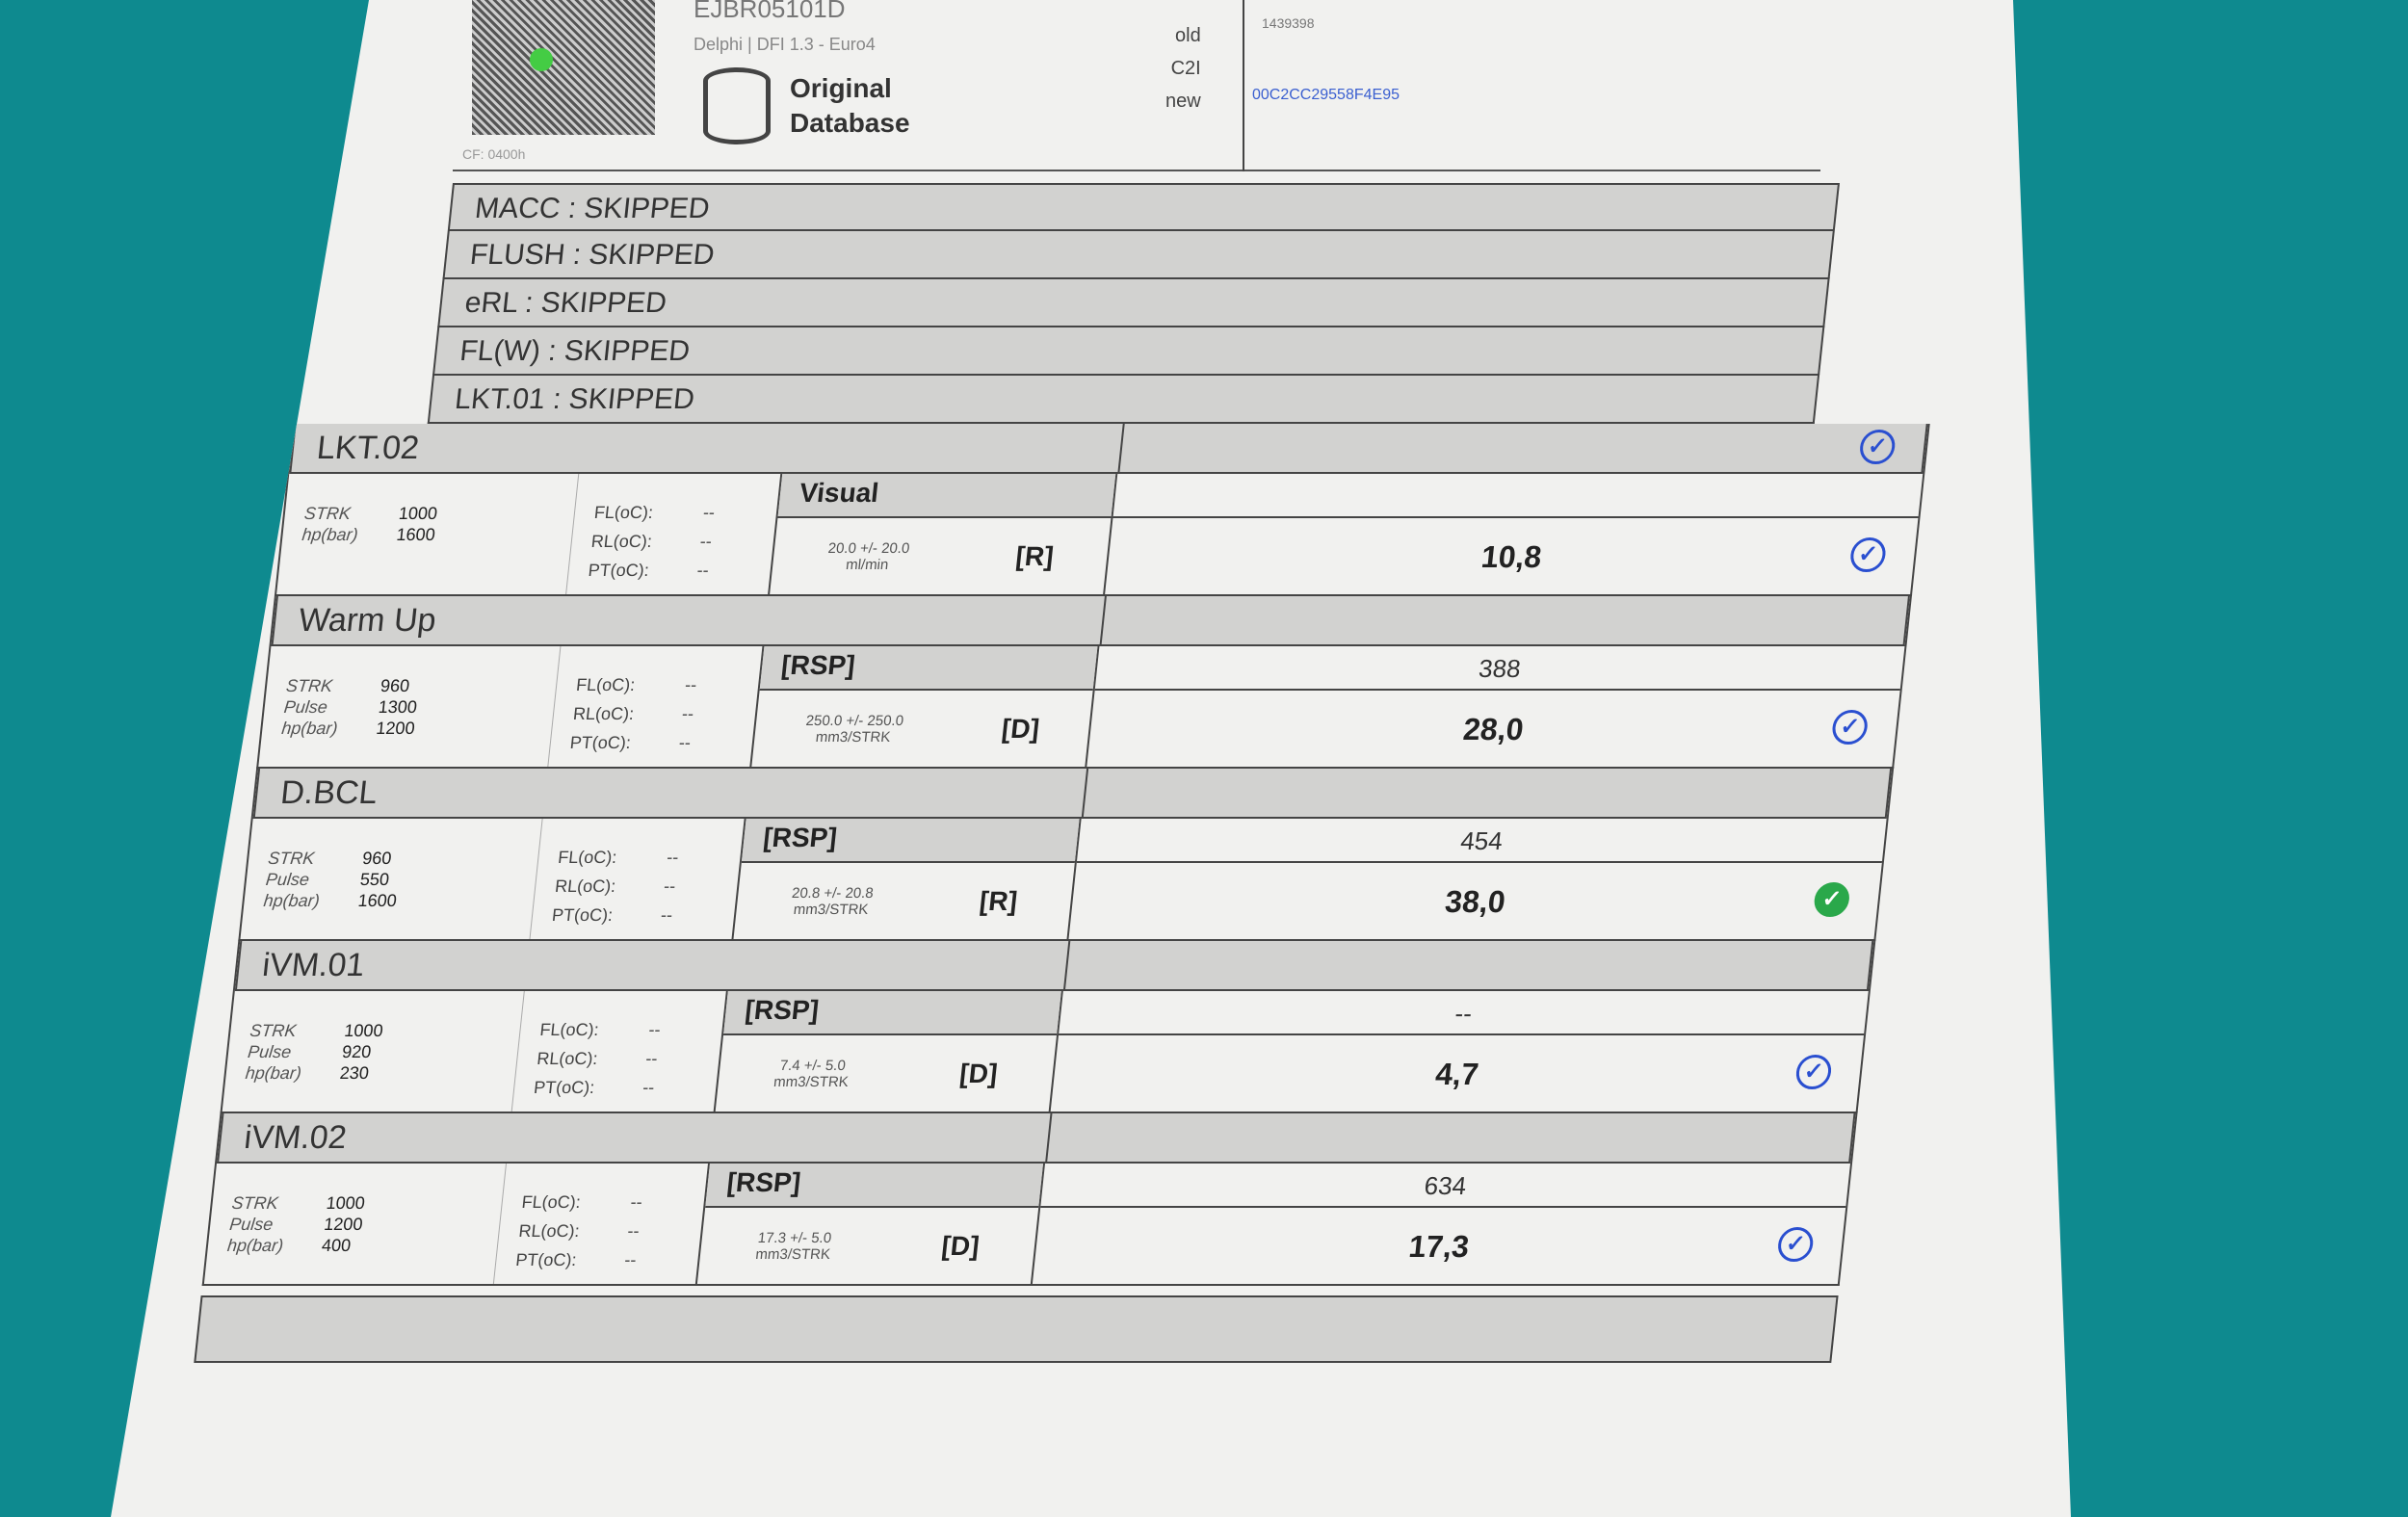 Image resolution: width=2408 pixels, height=1517 pixels. What do you see at coordinates (708, 448) in the screenshot?
I see `test-name: LKT.02` at bounding box center [708, 448].